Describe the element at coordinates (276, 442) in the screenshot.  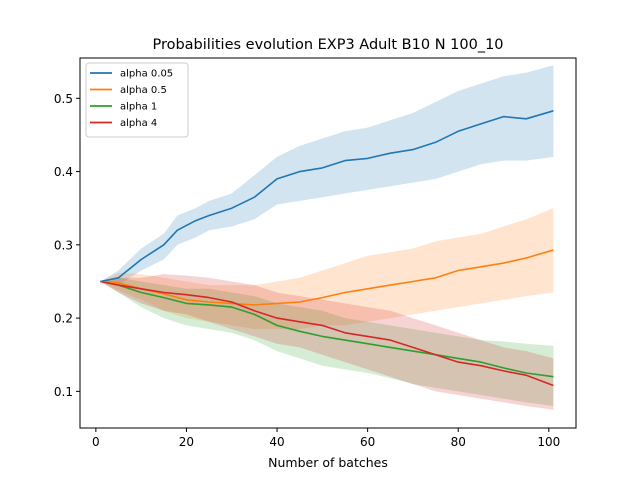
I see `x-tick-label: 40` at that location.